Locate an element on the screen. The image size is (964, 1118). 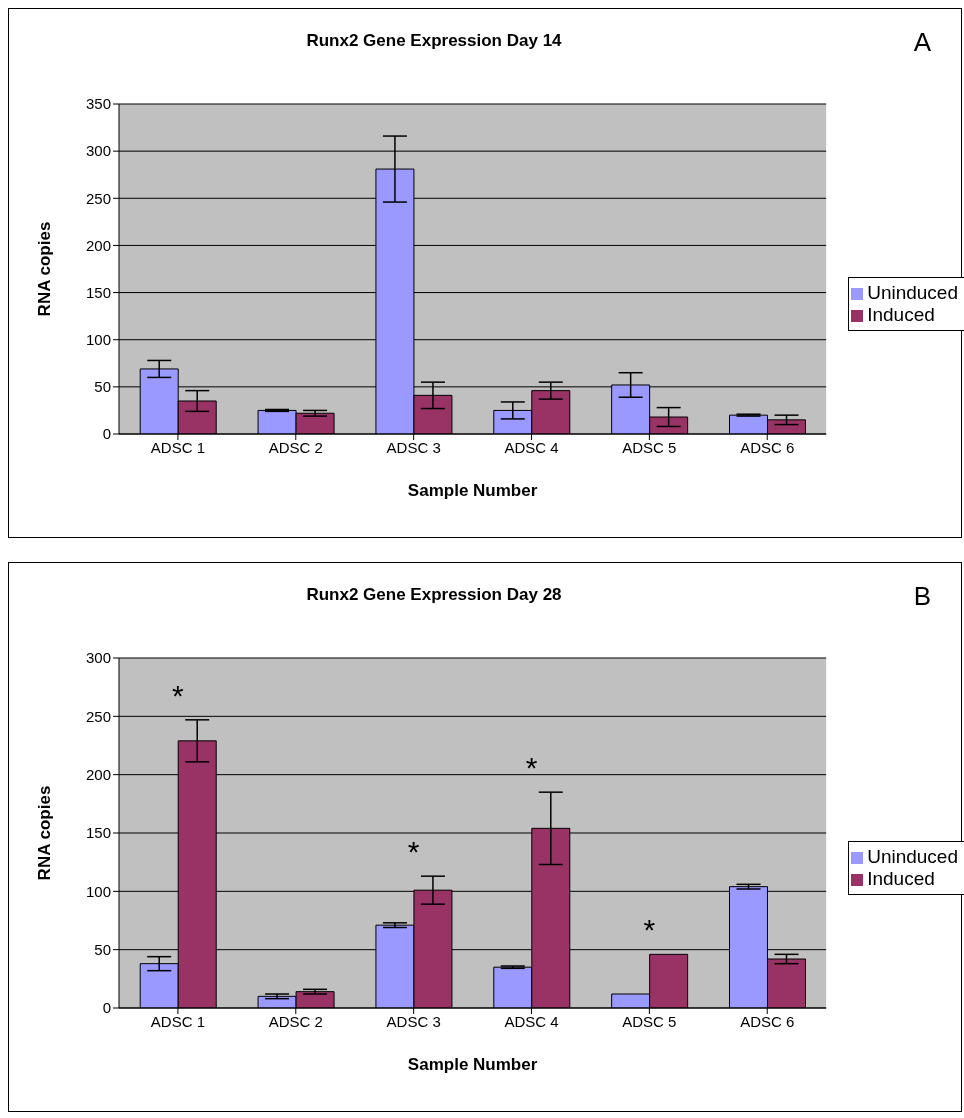
chart-title: Runx2 Gene Expression Day 14 is located at coordinates (434, 41).